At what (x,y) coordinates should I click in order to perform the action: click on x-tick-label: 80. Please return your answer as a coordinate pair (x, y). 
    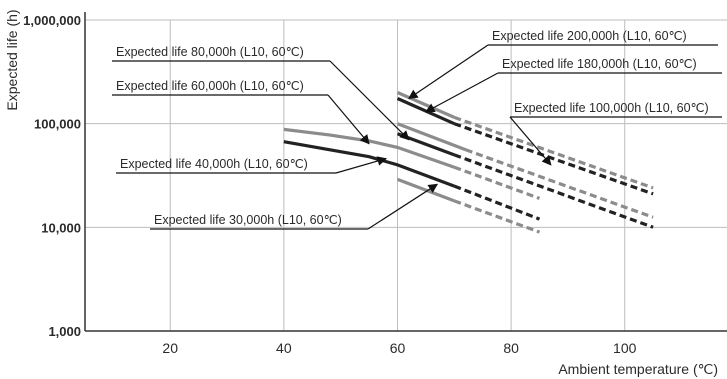
    Looking at the image, I should click on (511, 348).